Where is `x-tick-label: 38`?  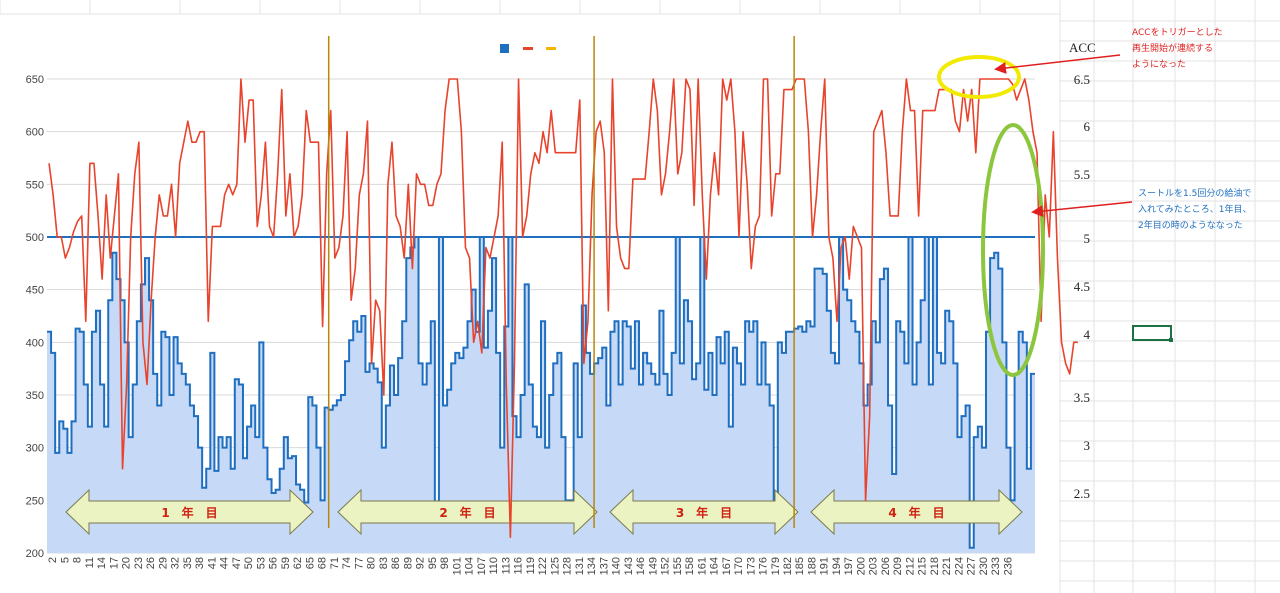
x-tick-label: 38 is located at coordinates (200, 563).